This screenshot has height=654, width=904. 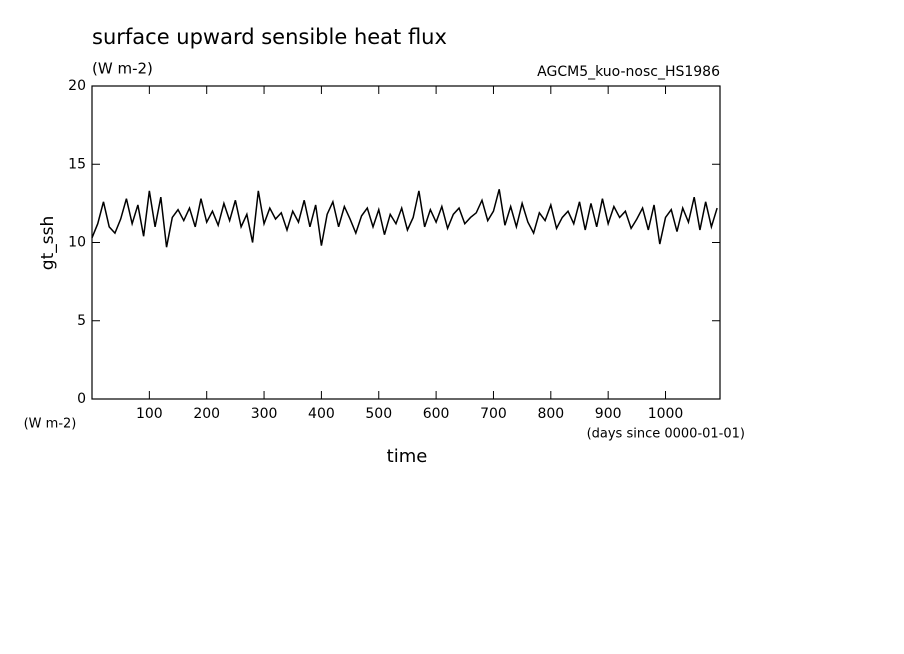 I want to click on y-tick-label: 0, so click(x=81, y=399).